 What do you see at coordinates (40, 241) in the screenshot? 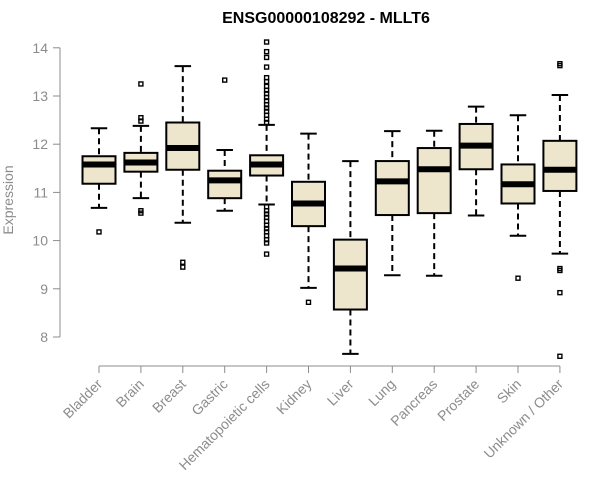
I see `y-tick-label: 10` at bounding box center [40, 241].